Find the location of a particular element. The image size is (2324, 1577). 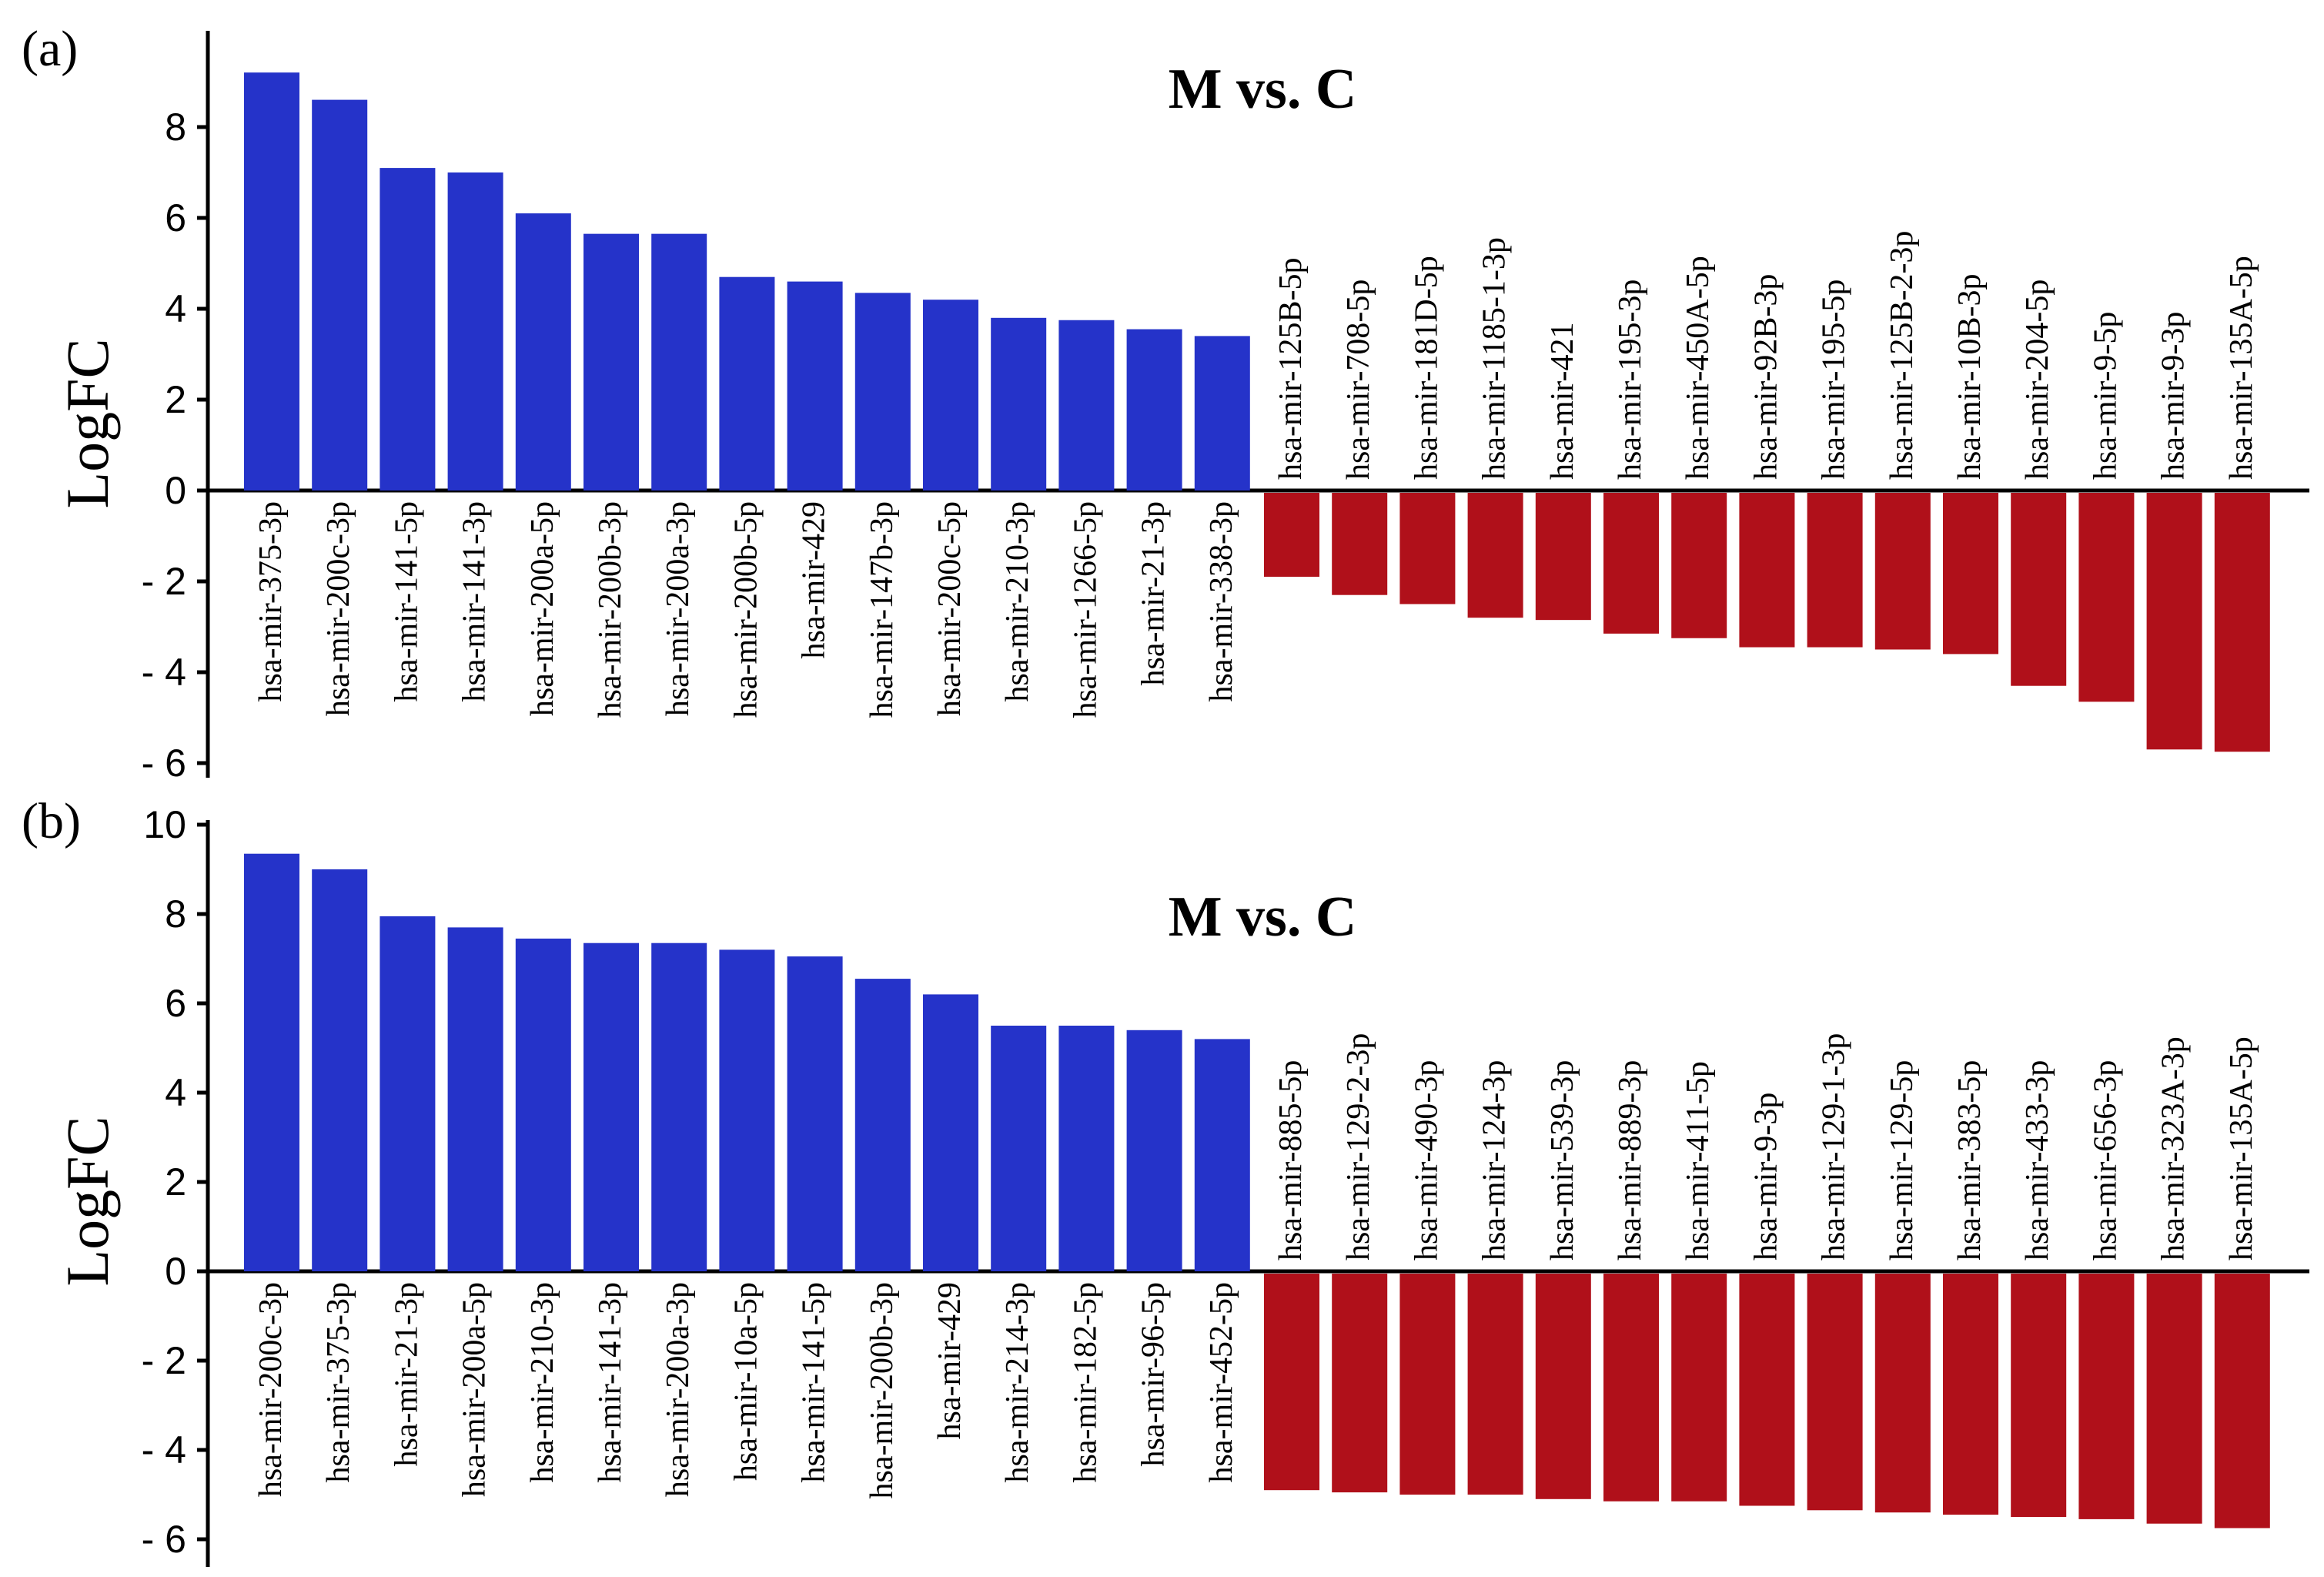

y-tick-label: 10 is located at coordinates (164, 824).